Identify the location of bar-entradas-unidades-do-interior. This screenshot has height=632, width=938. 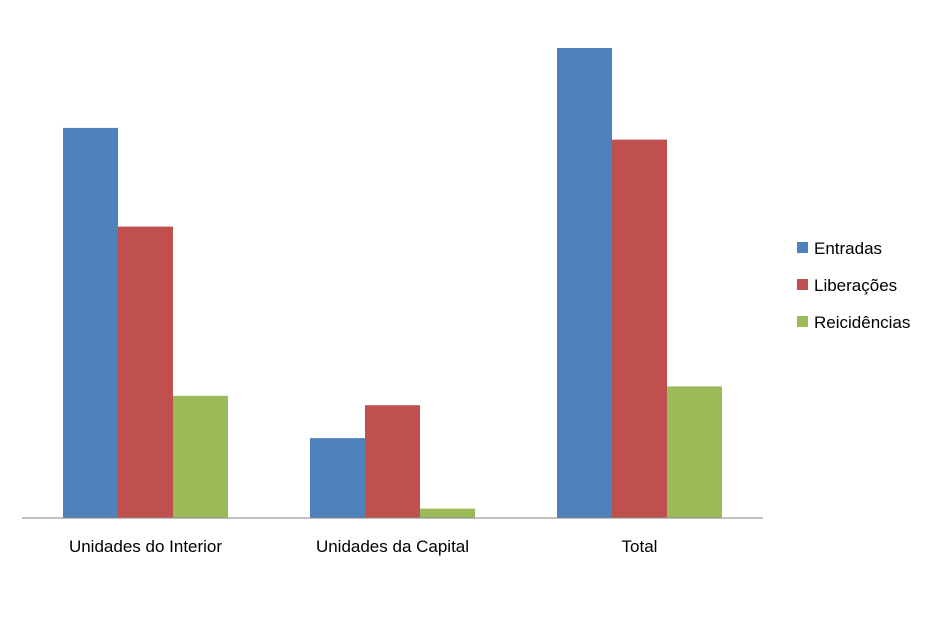
(90, 323).